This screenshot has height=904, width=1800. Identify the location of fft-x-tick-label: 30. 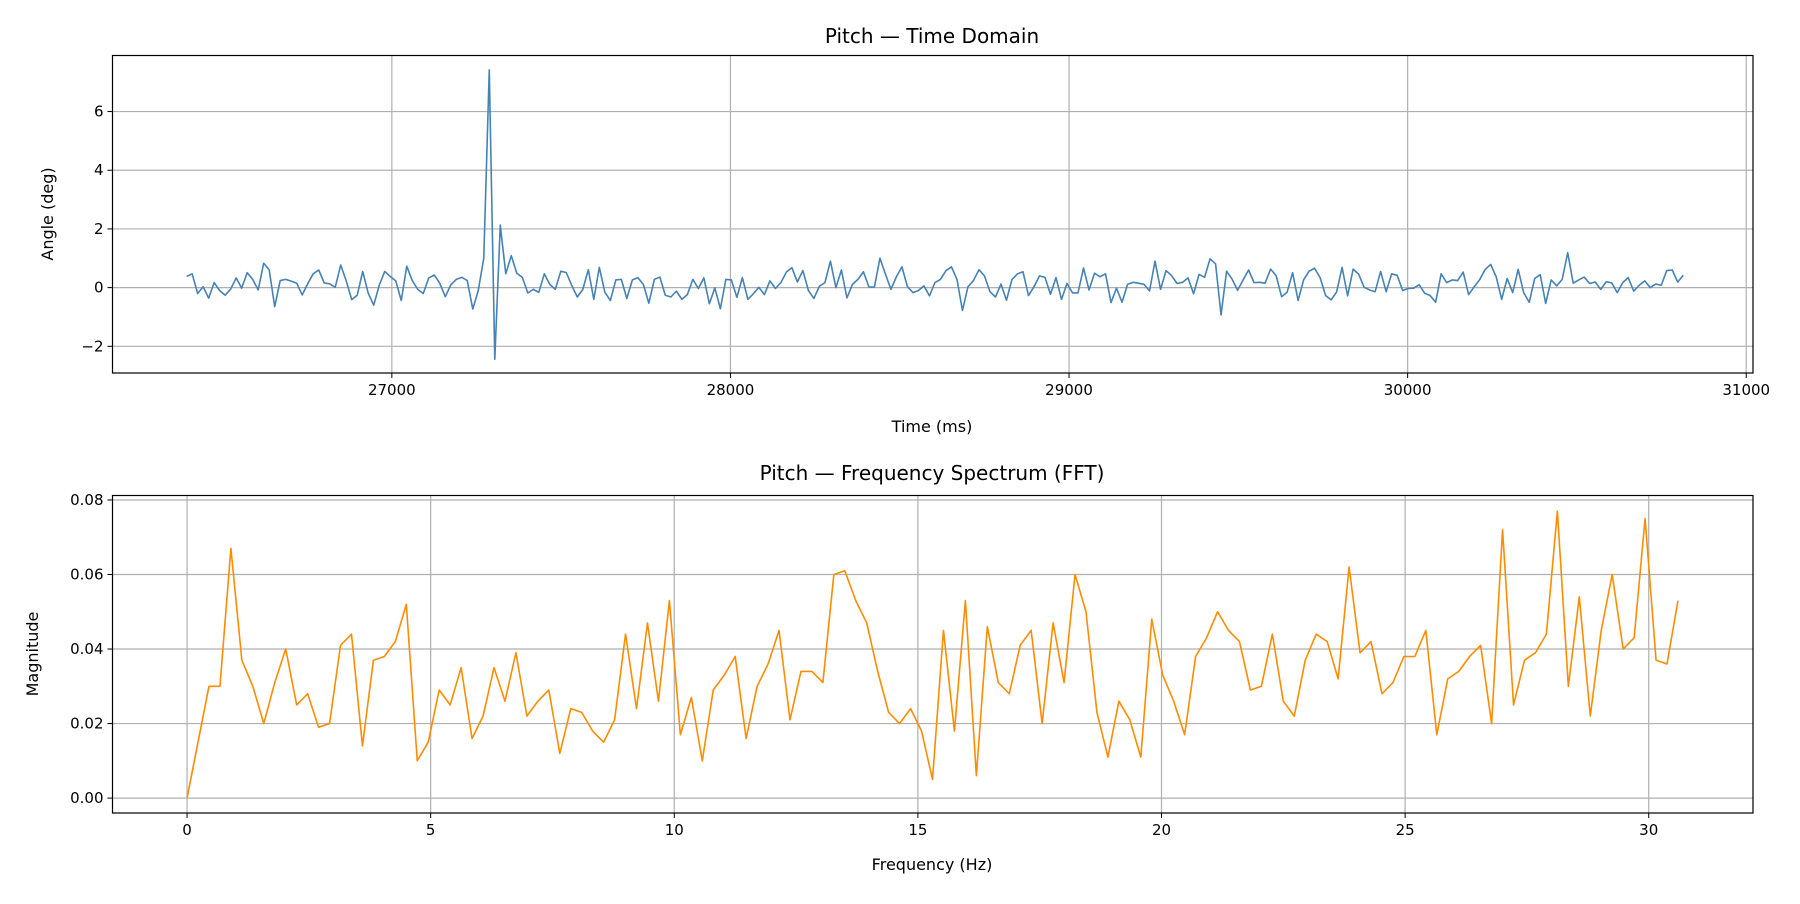
(1648, 830).